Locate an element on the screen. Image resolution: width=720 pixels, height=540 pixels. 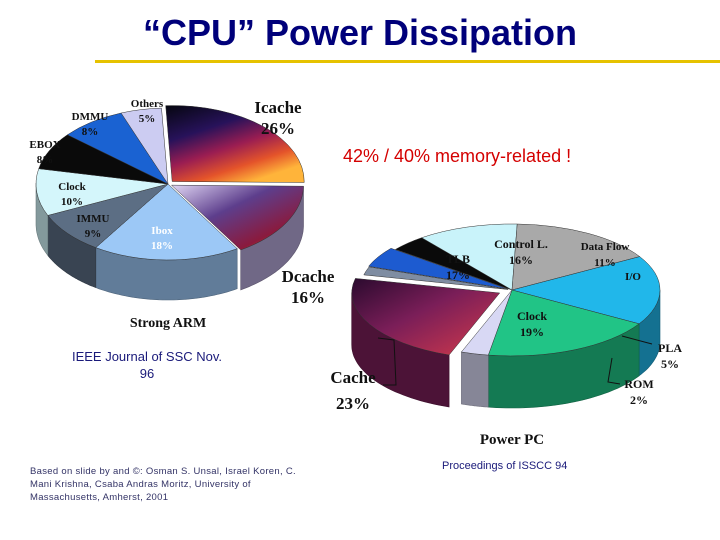
power-pc-label-data-flow: Data Flow is located at coordinates (605, 247).